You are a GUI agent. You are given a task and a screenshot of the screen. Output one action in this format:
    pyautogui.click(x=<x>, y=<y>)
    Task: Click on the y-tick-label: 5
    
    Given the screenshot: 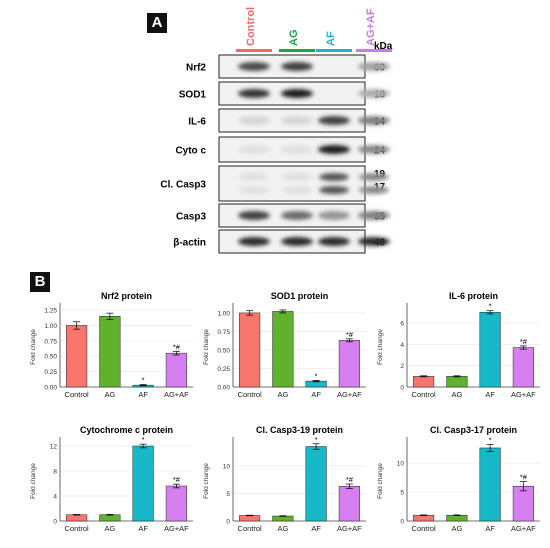 What is the action you would take?
    pyautogui.click(x=402, y=493)
    